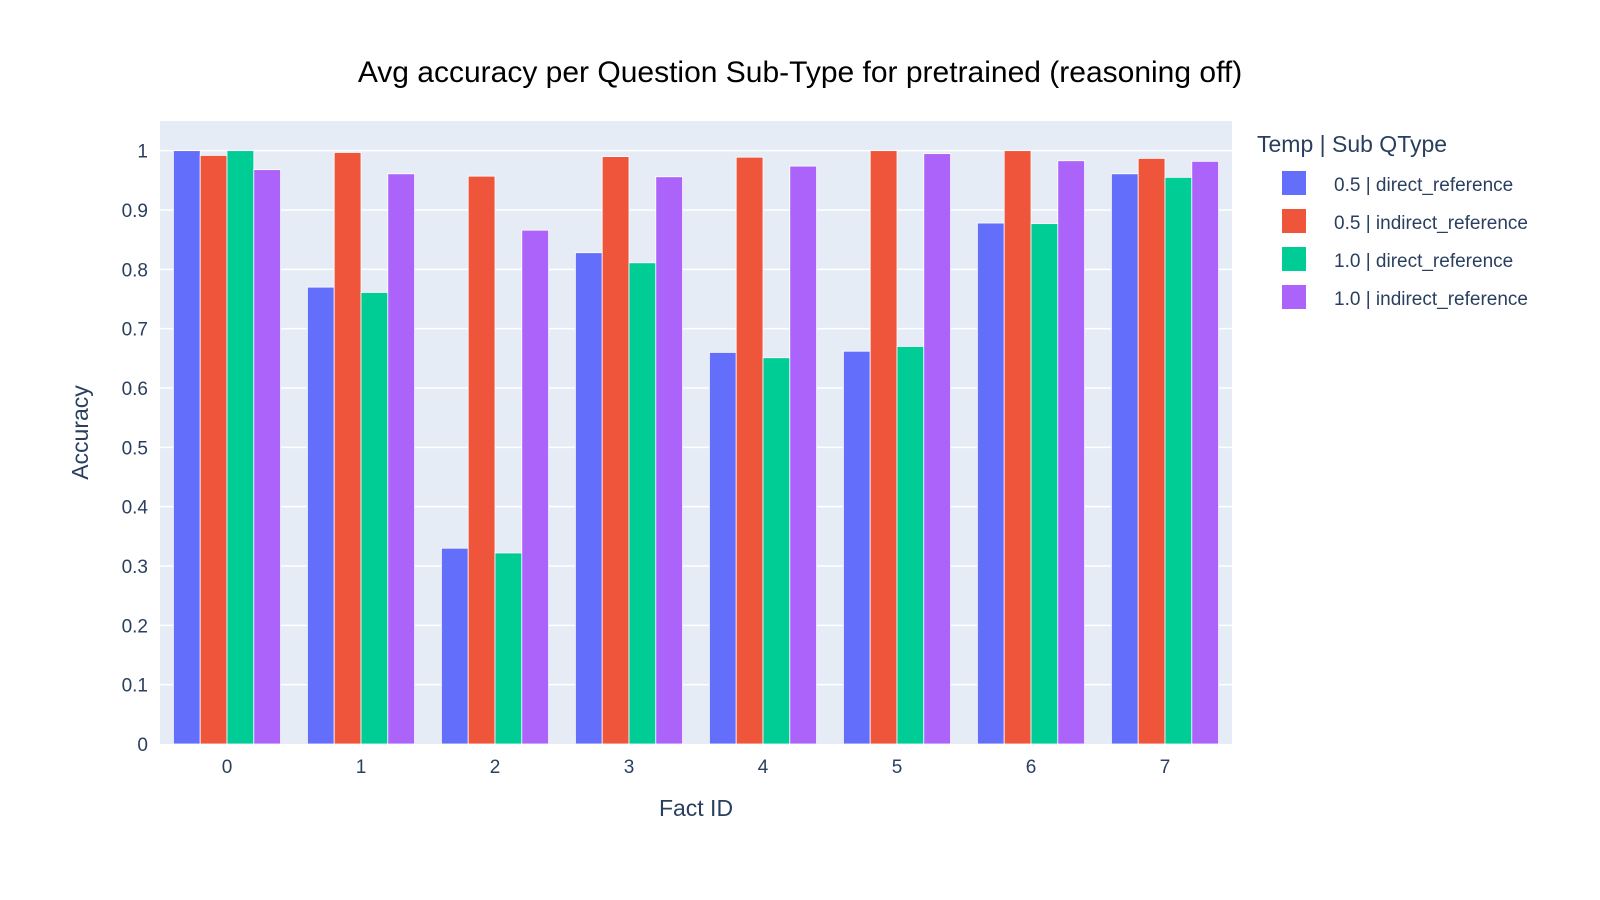 The width and height of the screenshot is (1600, 900). I want to click on x-tick-label: 1, so click(361, 767).